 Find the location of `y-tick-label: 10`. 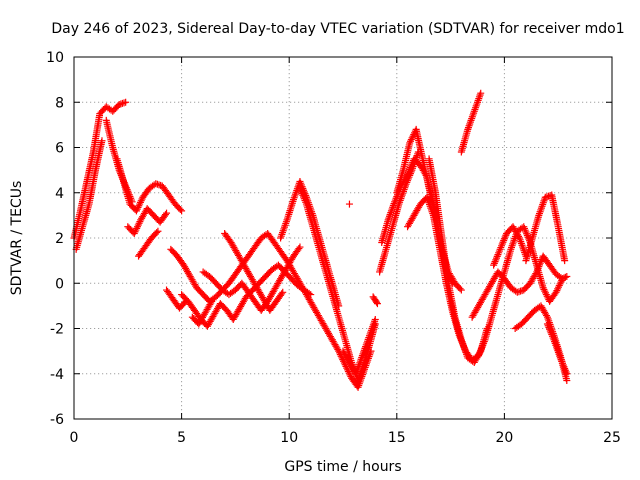

y-tick-label: 10 is located at coordinates (55, 58).